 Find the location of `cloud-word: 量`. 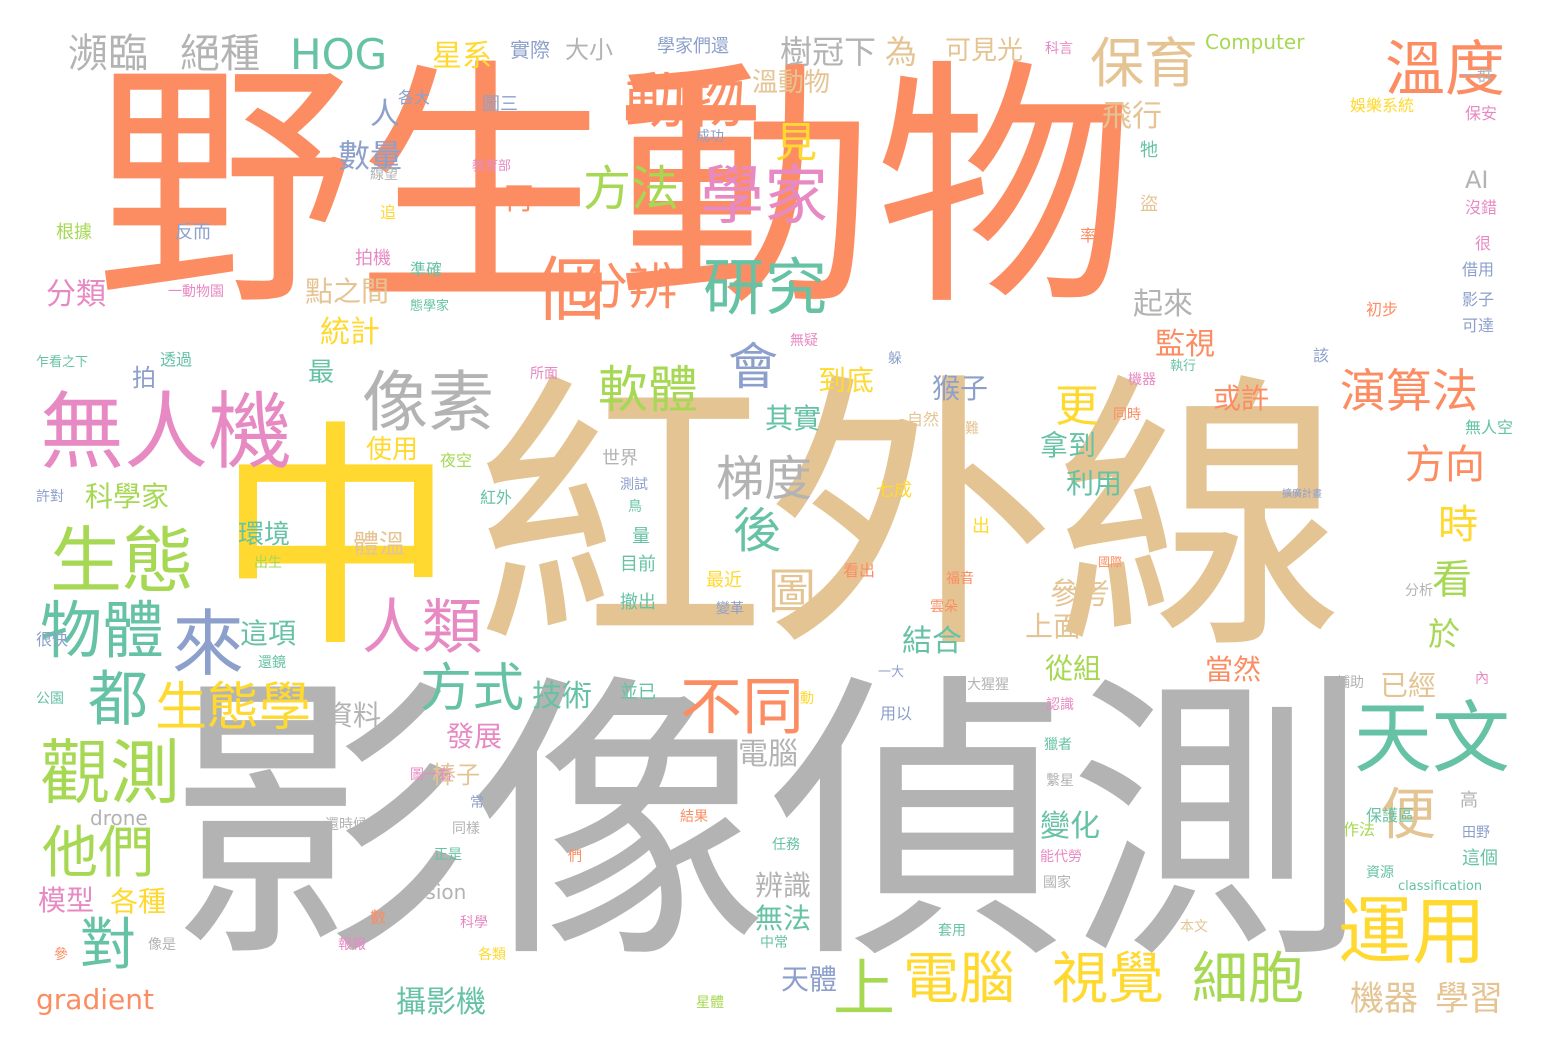

cloud-word: 量 is located at coordinates (641, 536).